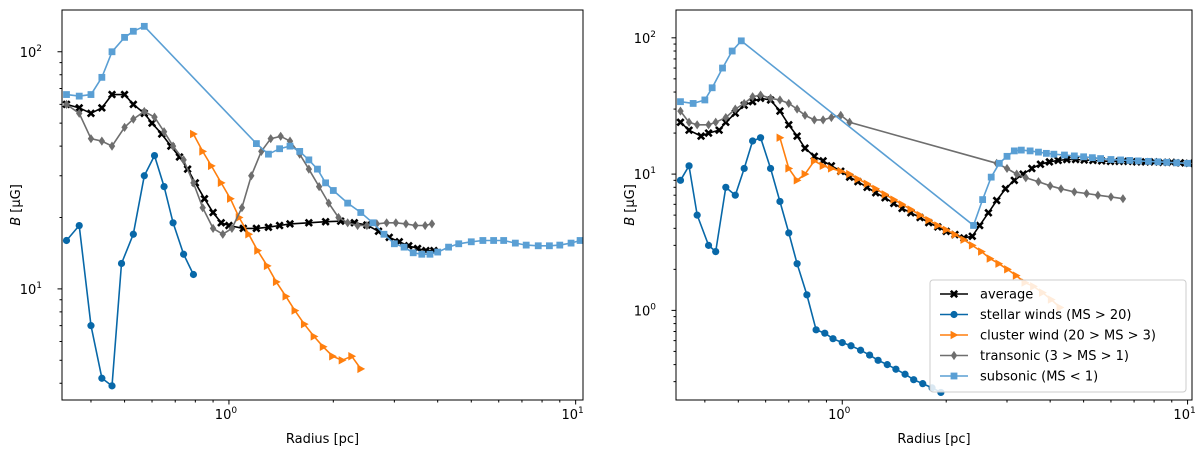 This screenshot has height=457, width=1200. What do you see at coordinates (1034, 356) in the screenshot?
I see `legend-entry-transonic: transonic (3 > MS > 1)` at bounding box center [1034, 356].